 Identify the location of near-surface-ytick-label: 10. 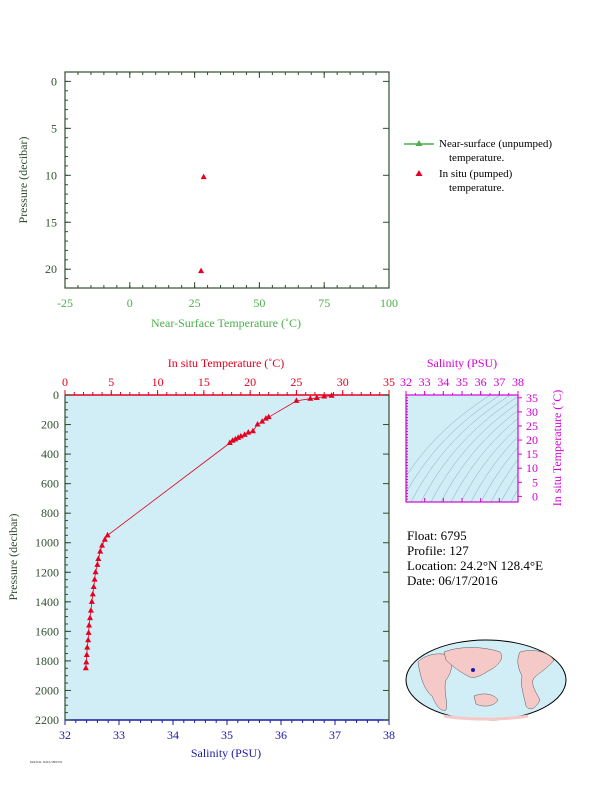
(51, 175).